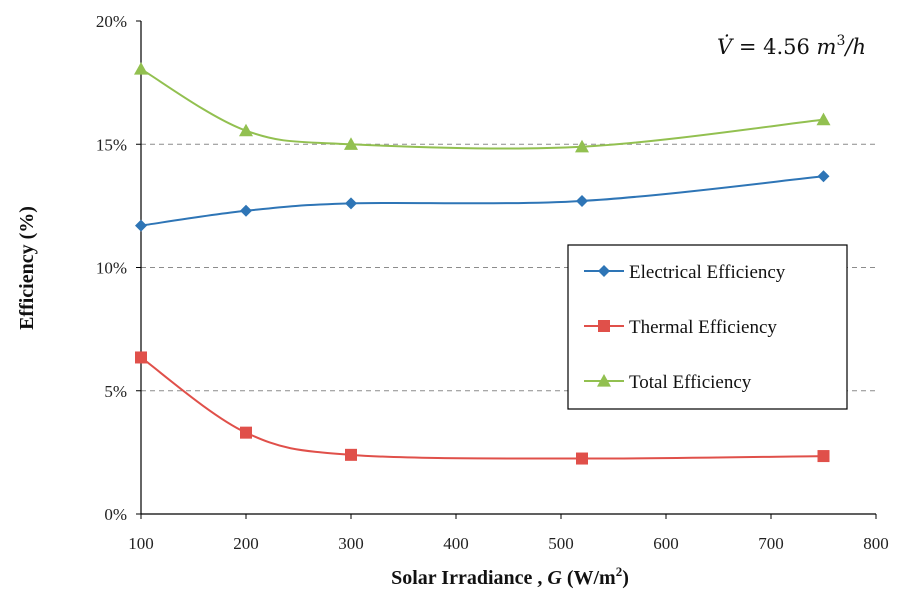 The width and height of the screenshot is (899, 591). What do you see at coordinates (854, 47) in the screenshot?
I see `flow-rate-unit-rest: /h` at bounding box center [854, 47].